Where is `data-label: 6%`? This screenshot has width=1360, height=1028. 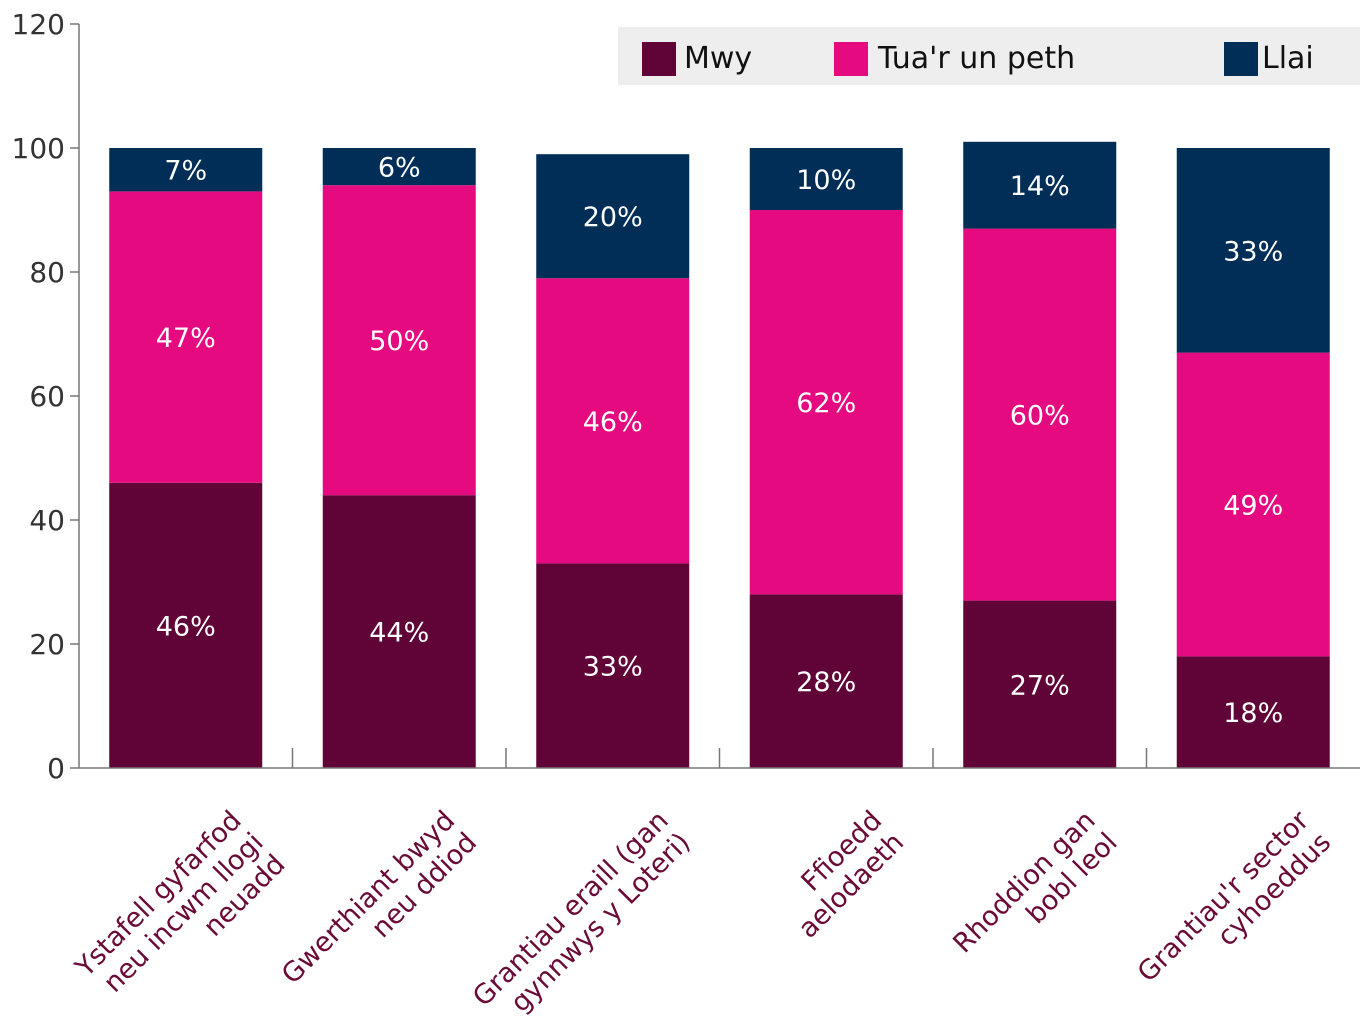 data-label: 6% is located at coordinates (399, 168).